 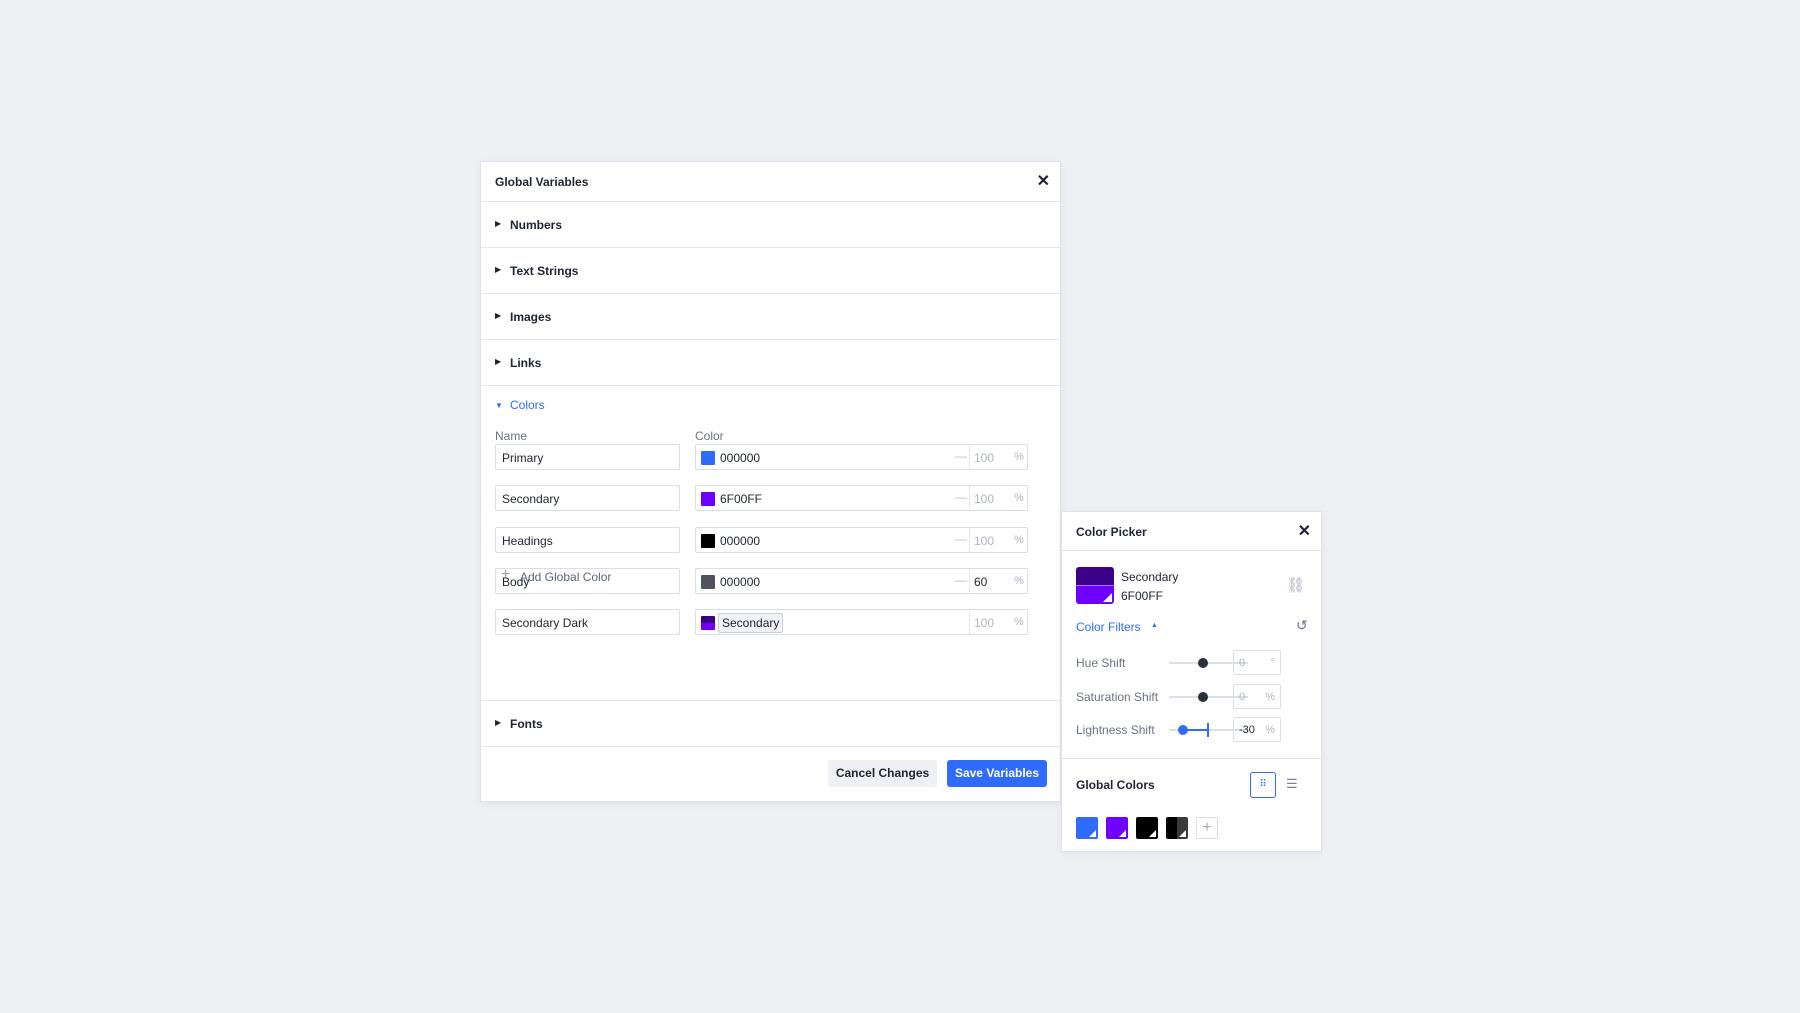 I want to click on filter-value-input: -30 %, so click(x=1257, y=729).